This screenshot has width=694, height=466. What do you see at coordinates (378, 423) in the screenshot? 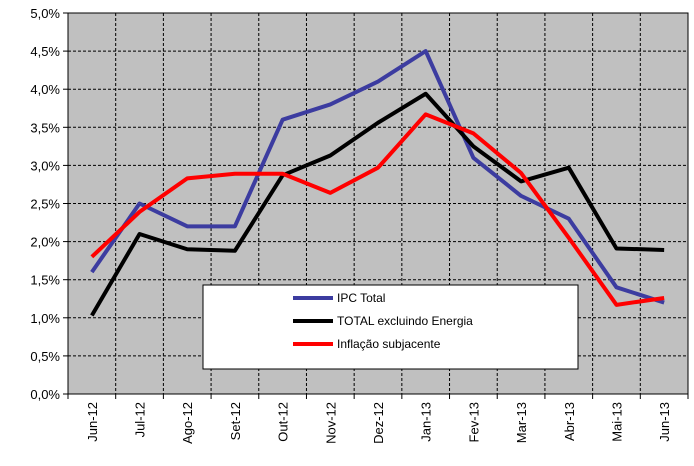
I see `x-tick-label: Dez-12` at bounding box center [378, 423].